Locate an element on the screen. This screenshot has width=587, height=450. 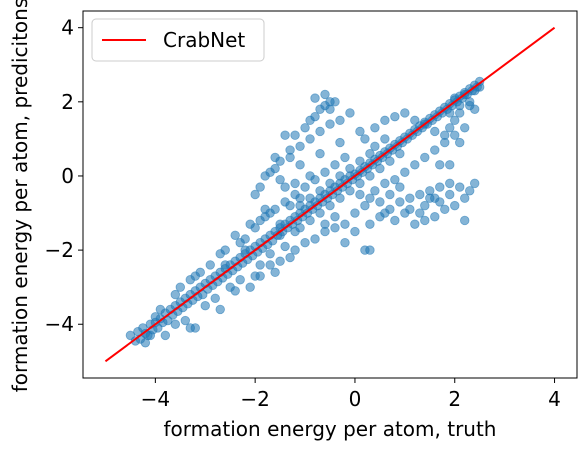
y-tick-label: 2 is located at coordinates (67, 102).